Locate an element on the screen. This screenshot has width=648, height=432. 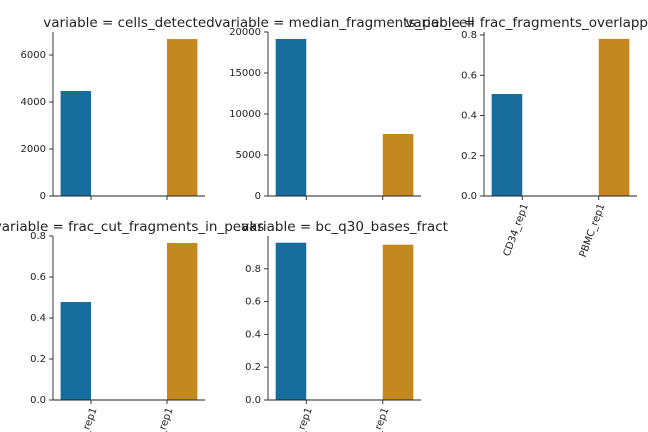
y-tick-label: 20000 is located at coordinates (245, 32).